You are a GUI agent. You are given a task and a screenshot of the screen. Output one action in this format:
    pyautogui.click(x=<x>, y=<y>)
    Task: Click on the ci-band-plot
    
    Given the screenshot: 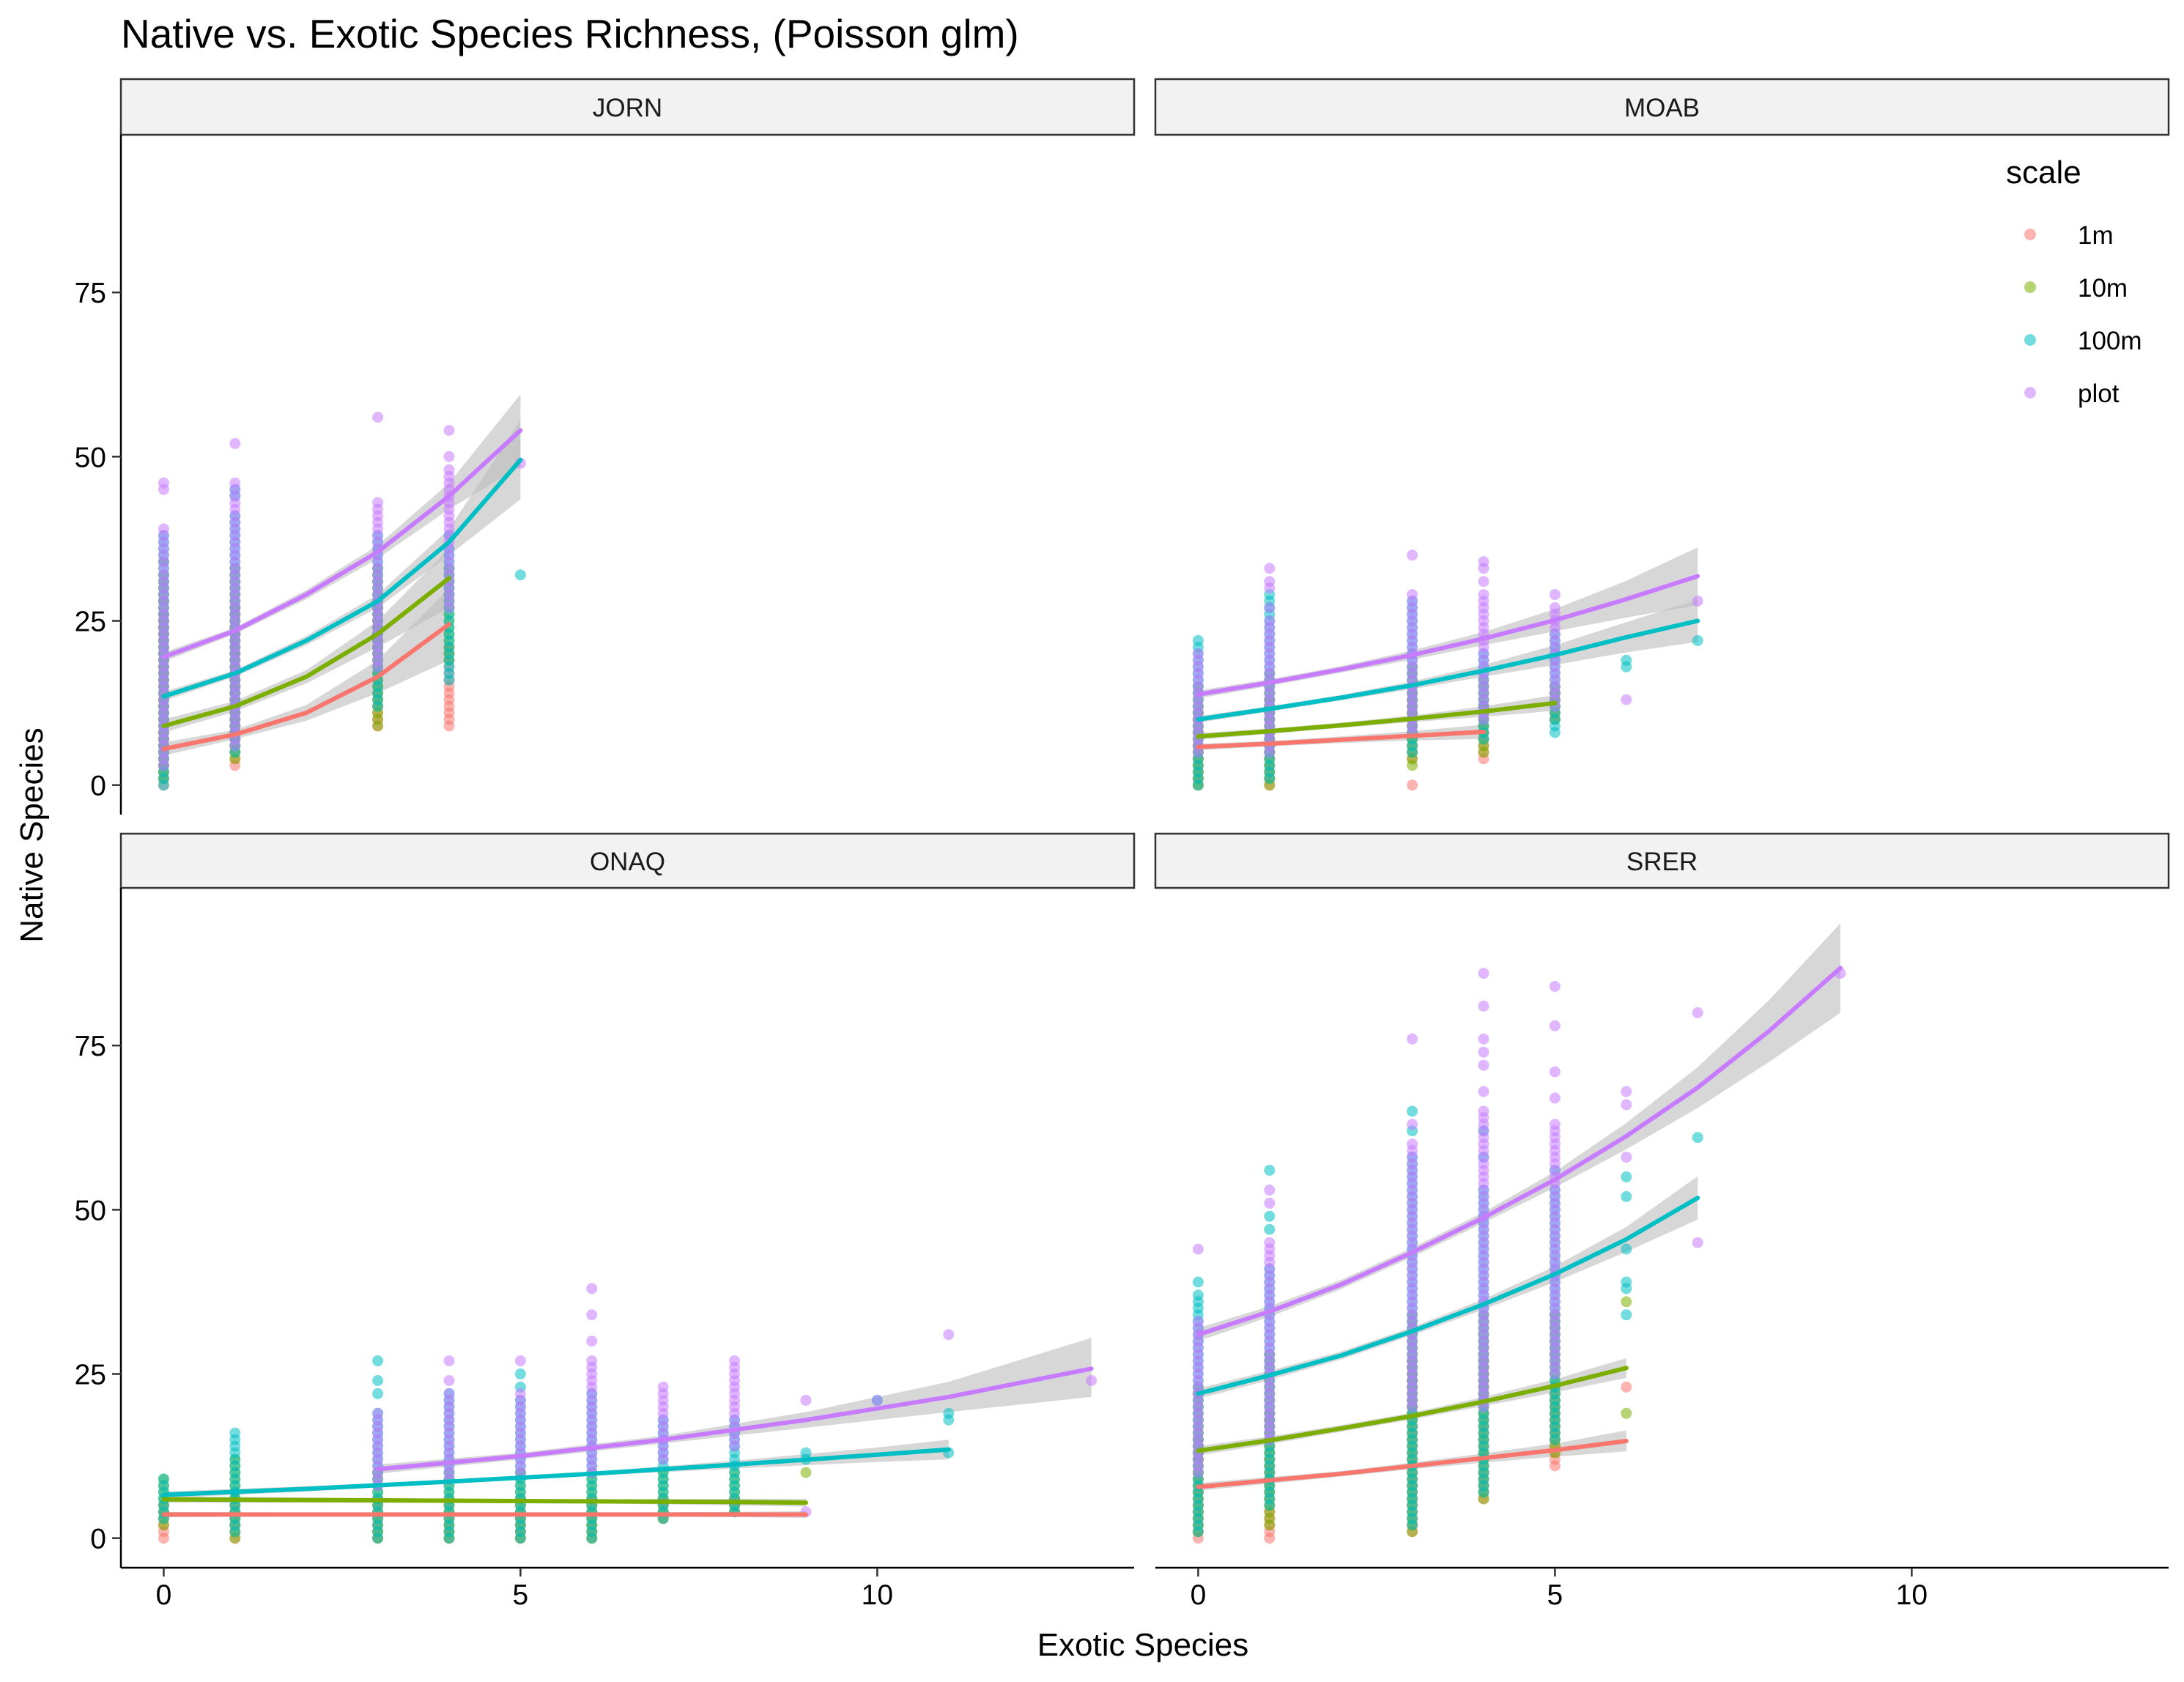 What is the action you would take?
    pyautogui.click(x=1448, y=623)
    